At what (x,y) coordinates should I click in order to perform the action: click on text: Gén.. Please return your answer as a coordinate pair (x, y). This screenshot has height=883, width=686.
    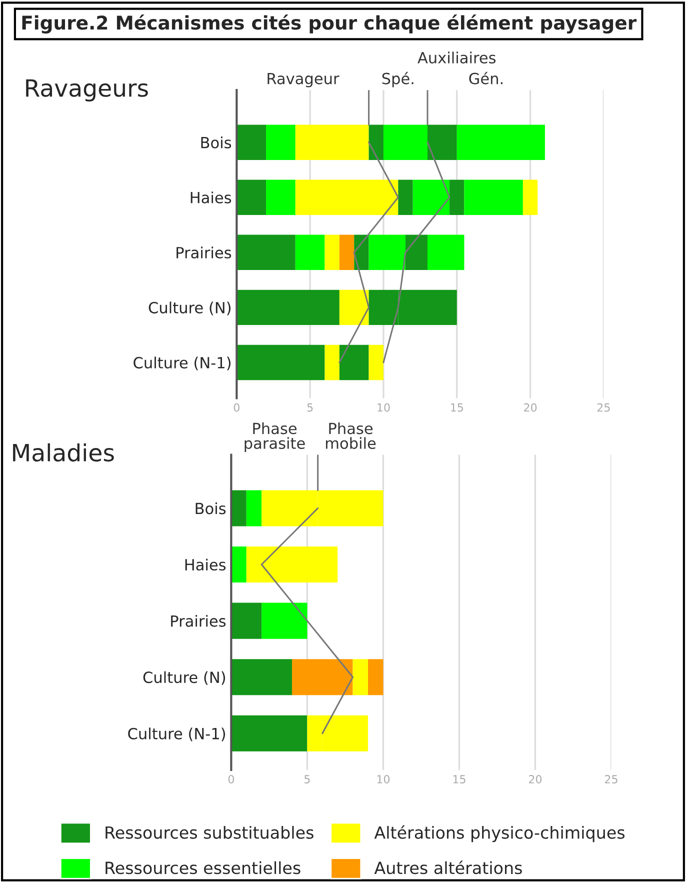
    Looking at the image, I should click on (485, 78).